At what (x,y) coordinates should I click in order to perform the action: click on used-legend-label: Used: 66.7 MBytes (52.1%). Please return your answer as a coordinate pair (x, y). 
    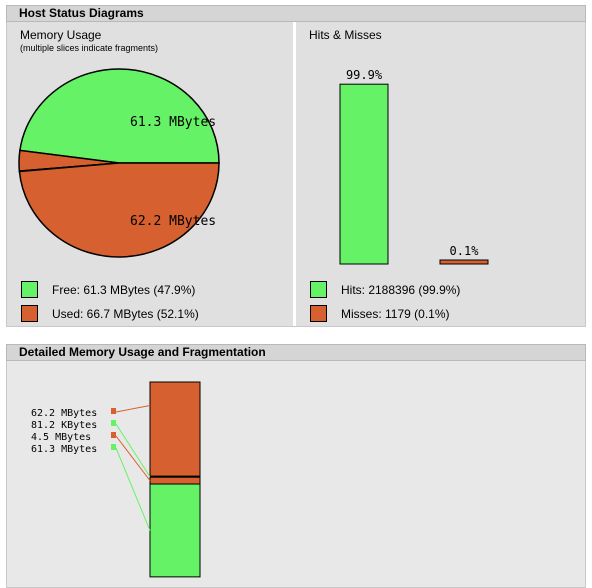
    Looking at the image, I should click on (125, 314).